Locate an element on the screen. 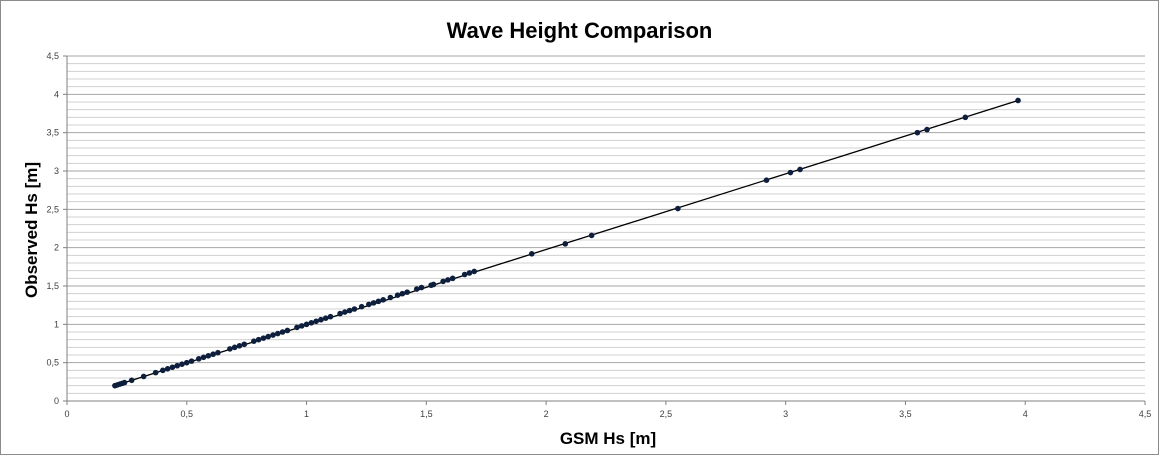 This screenshot has height=455, width=1159. y-tick-label: 1 is located at coordinates (56, 324).